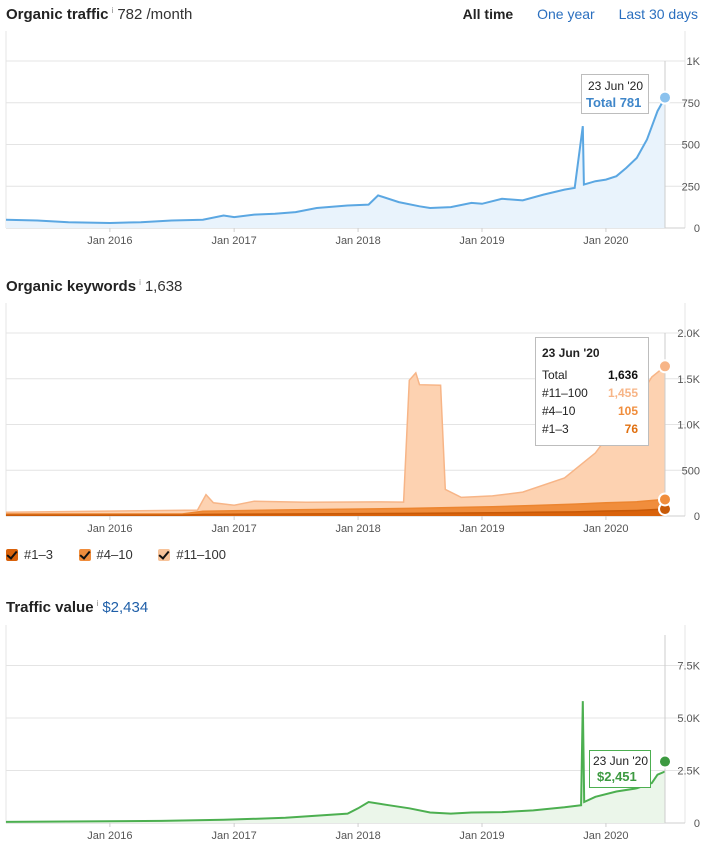 This screenshot has height=850, width=712. I want to click on keywords-tooltip-row-value: 1,455, so click(622, 393).